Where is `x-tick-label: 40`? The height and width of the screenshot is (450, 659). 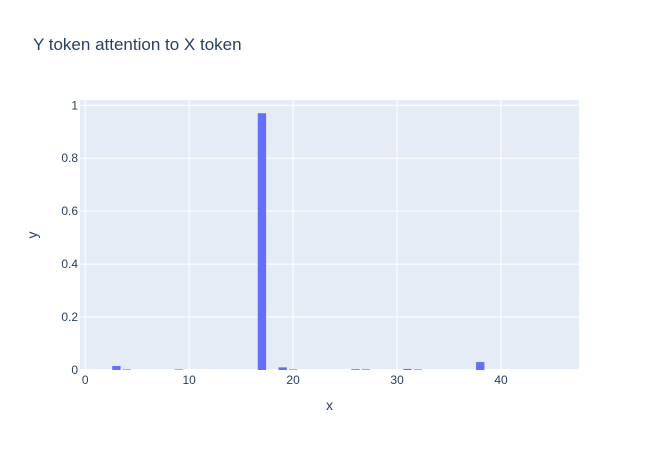
x-tick-label: 40 is located at coordinates (501, 380).